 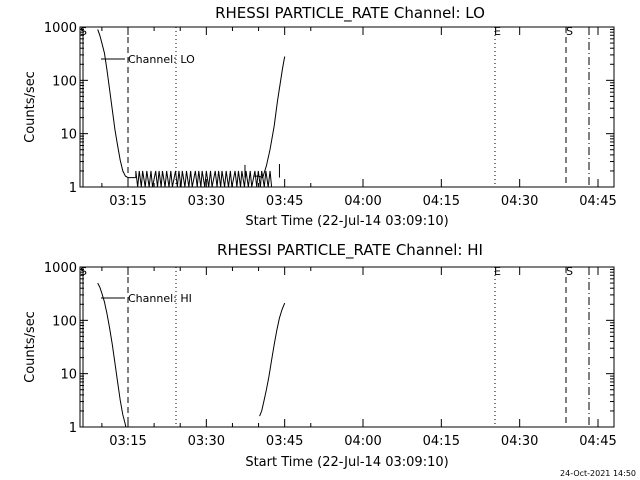 What do you see at coordinates (346, 462) in the screenshot?
I see `bottom-x-axis-label: Start Time (22-Jul-14 03:09:10)` at bounding box center [346, 462].